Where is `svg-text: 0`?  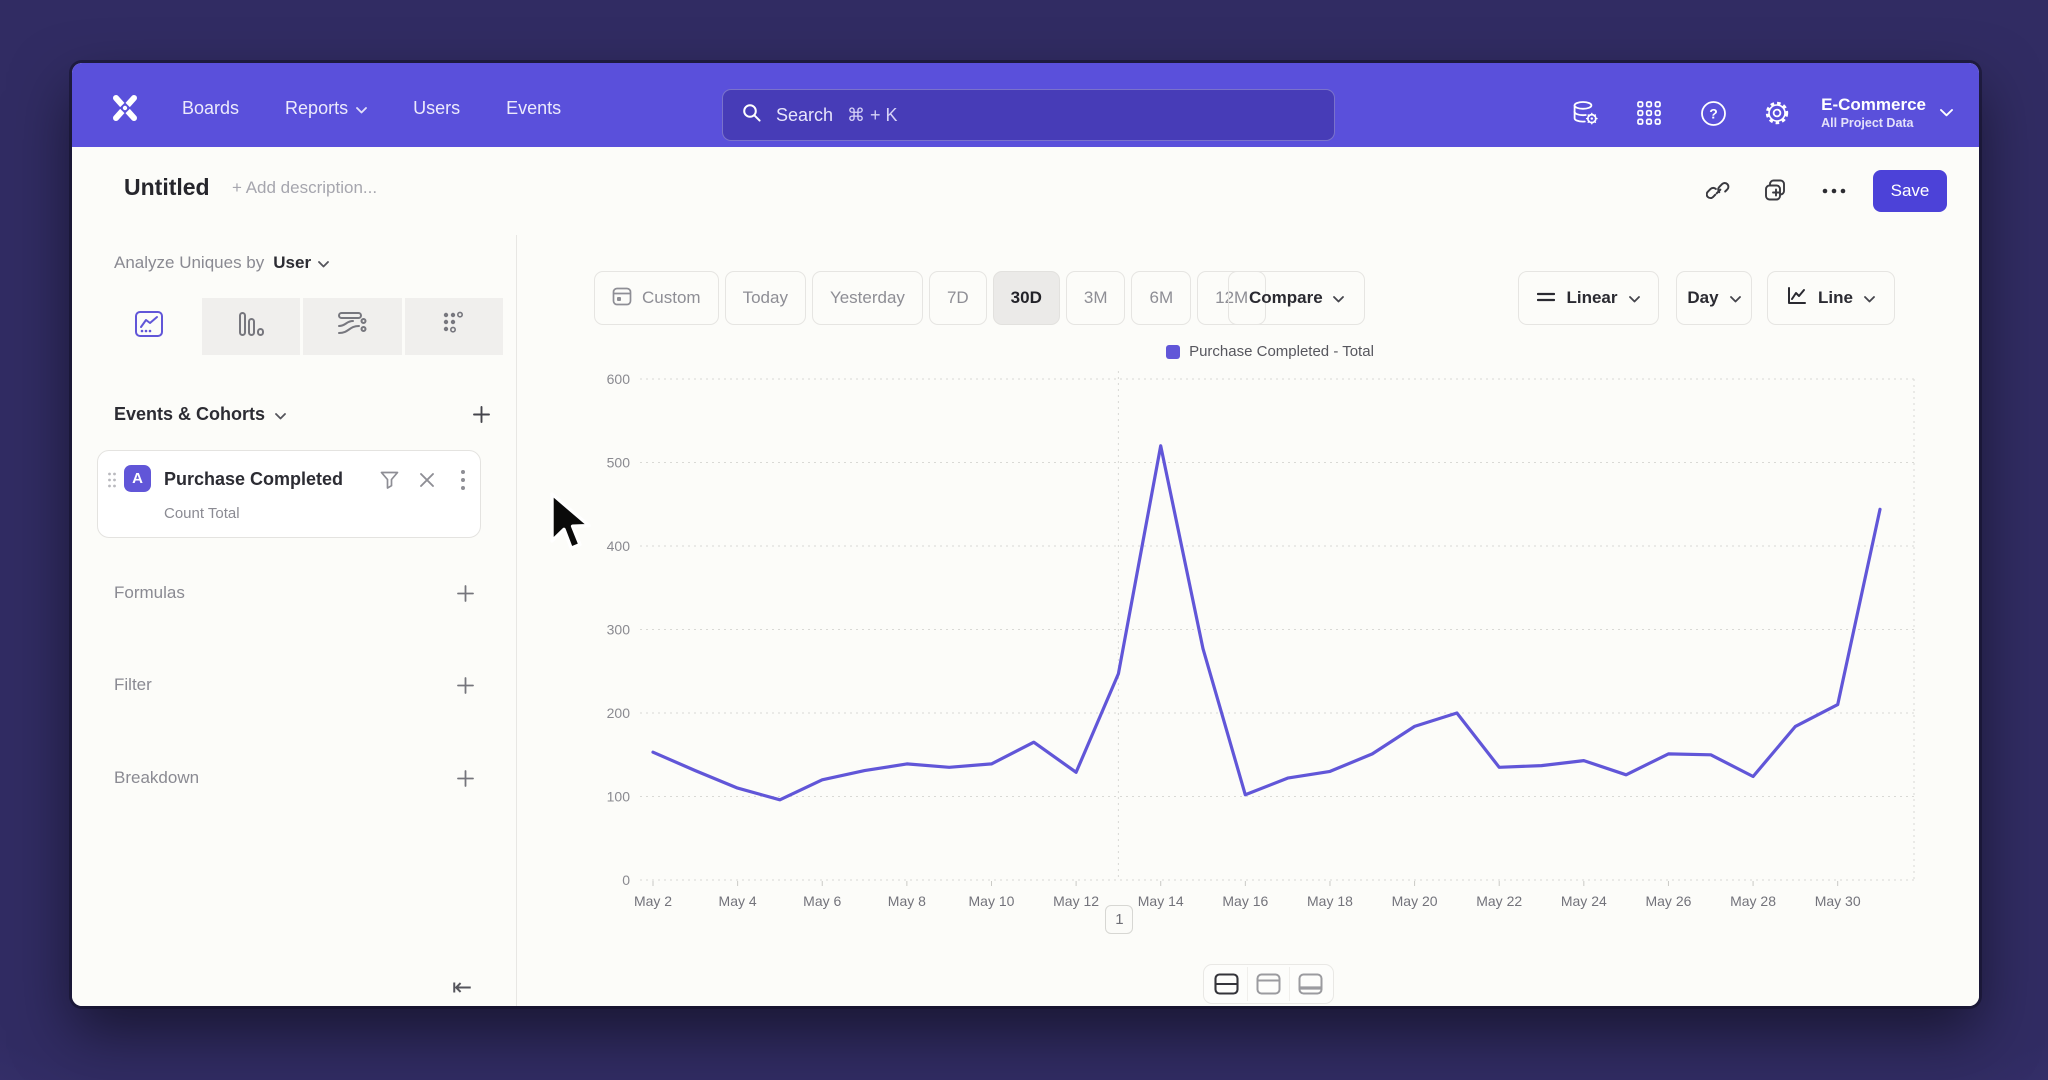
svg-text: 0 is located at coordinates (626, 880).